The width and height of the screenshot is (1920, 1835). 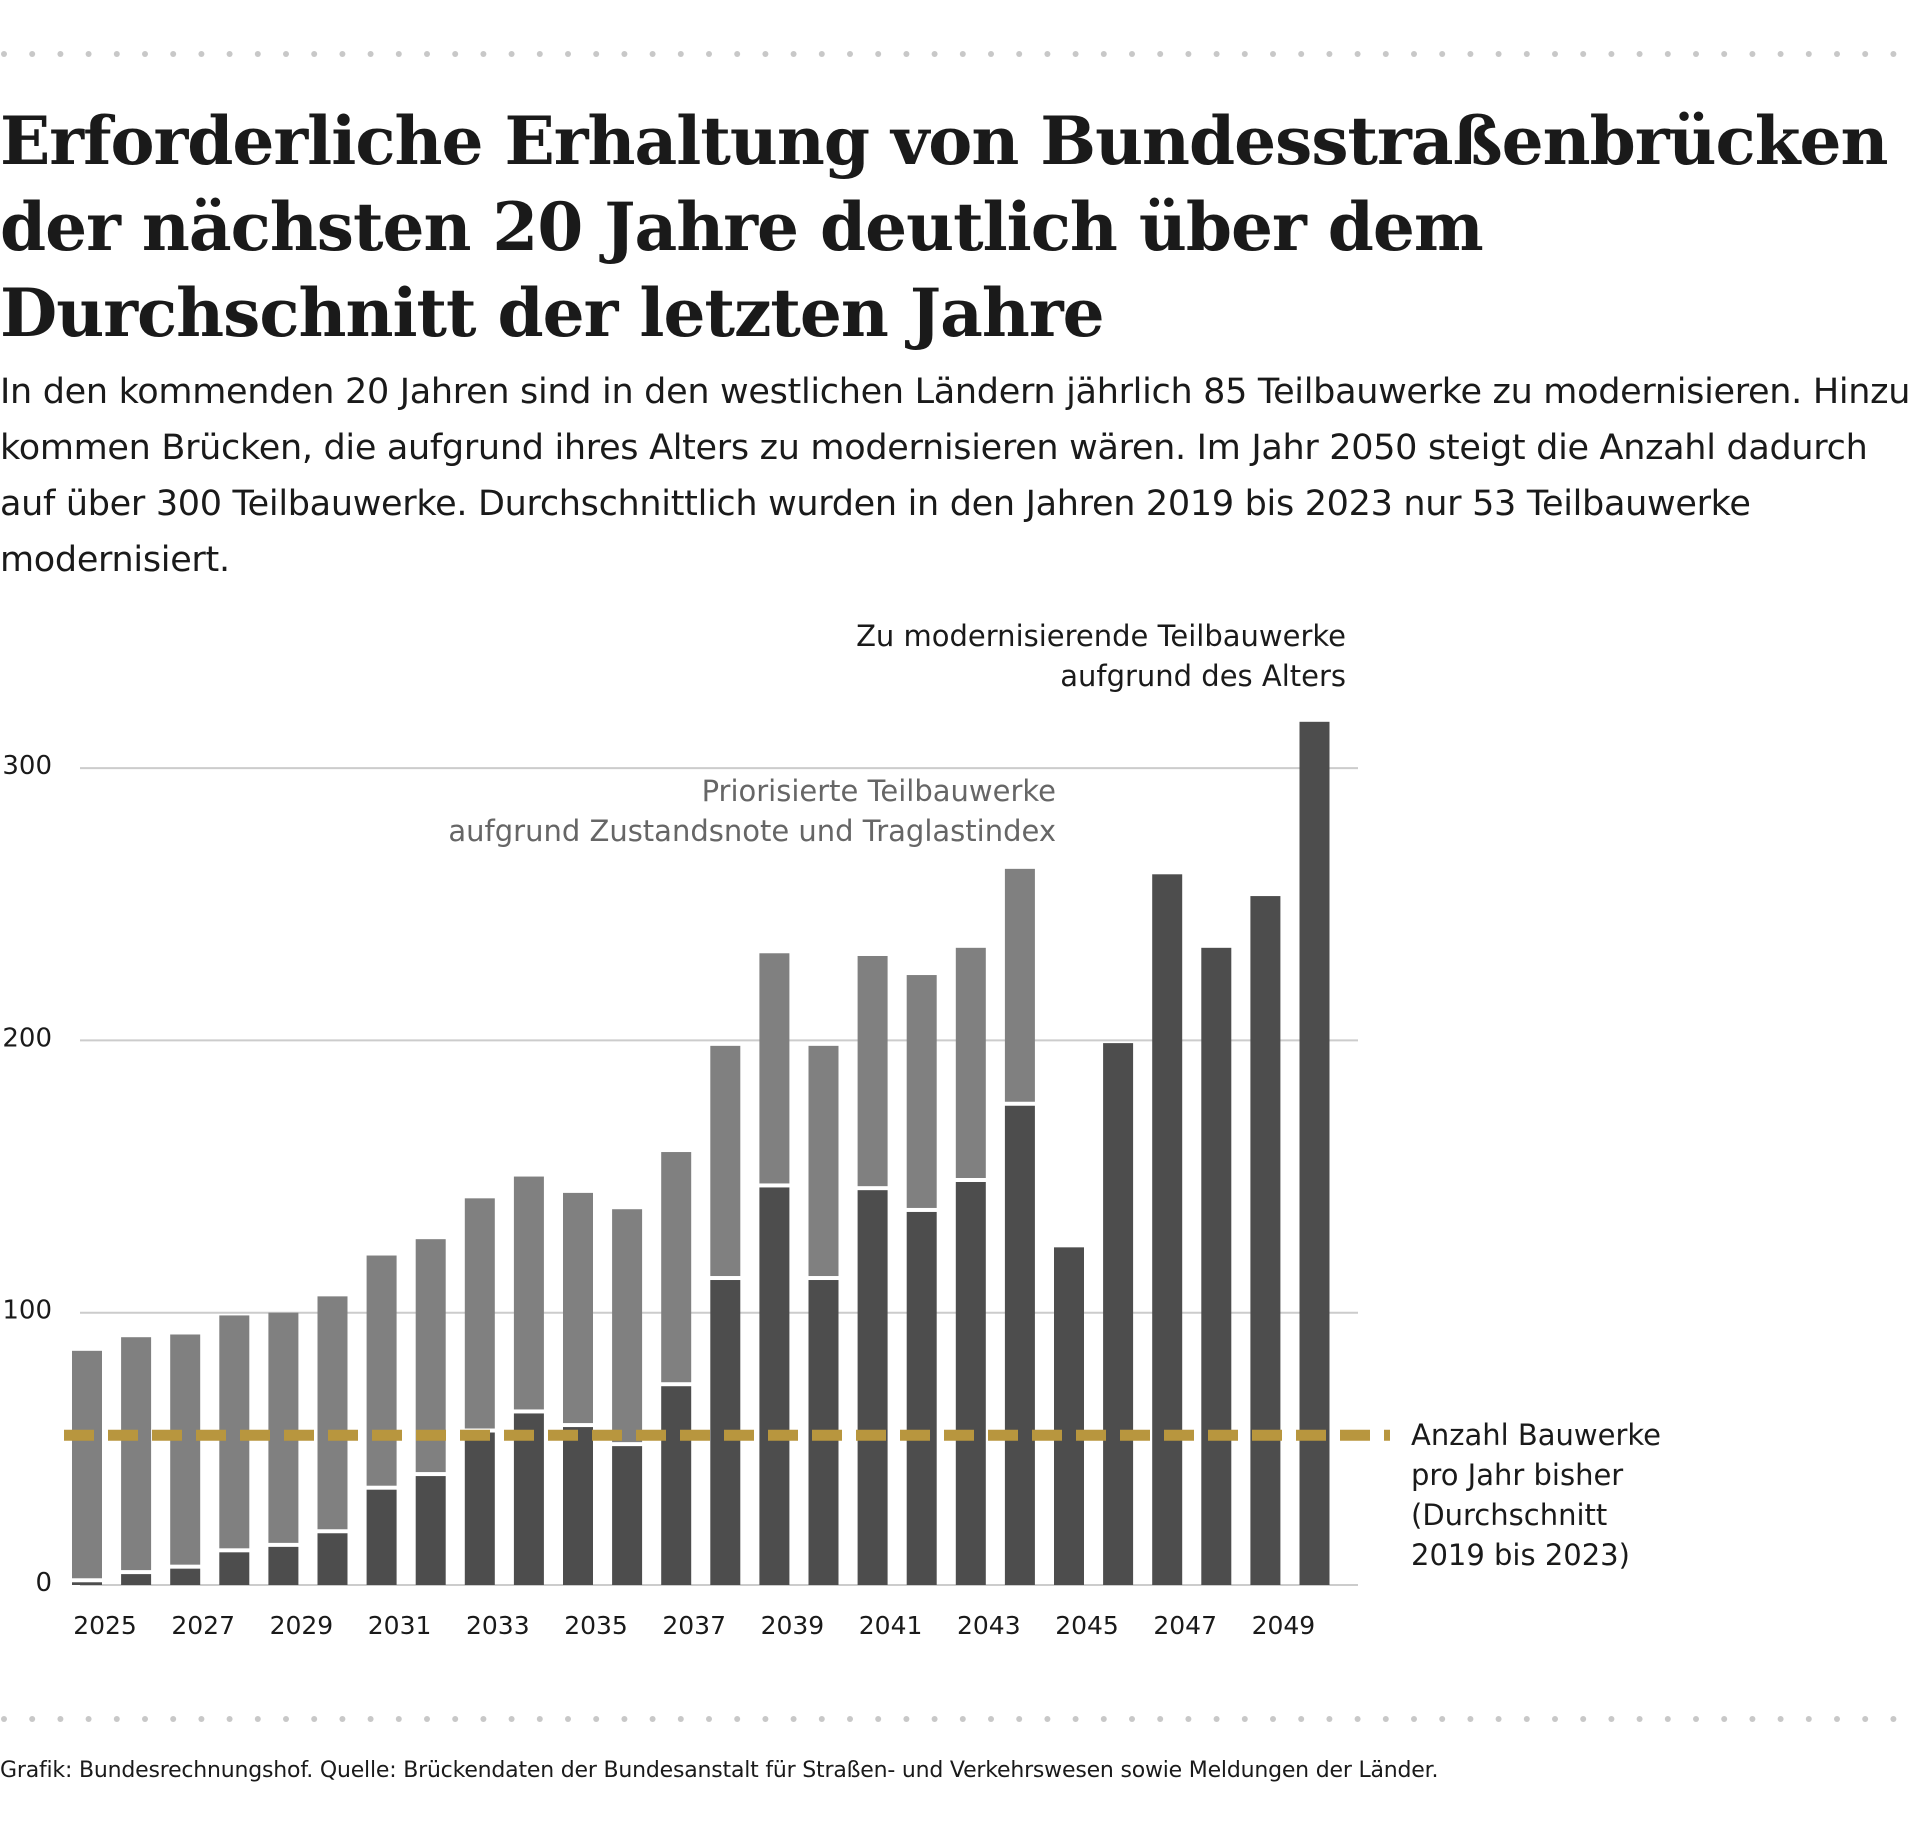 What do you see at coordinates (1517, 1475) in the screenshot?
I see `average-line-label: pro Jahr bisher` at bounding box center [1517, 1475].